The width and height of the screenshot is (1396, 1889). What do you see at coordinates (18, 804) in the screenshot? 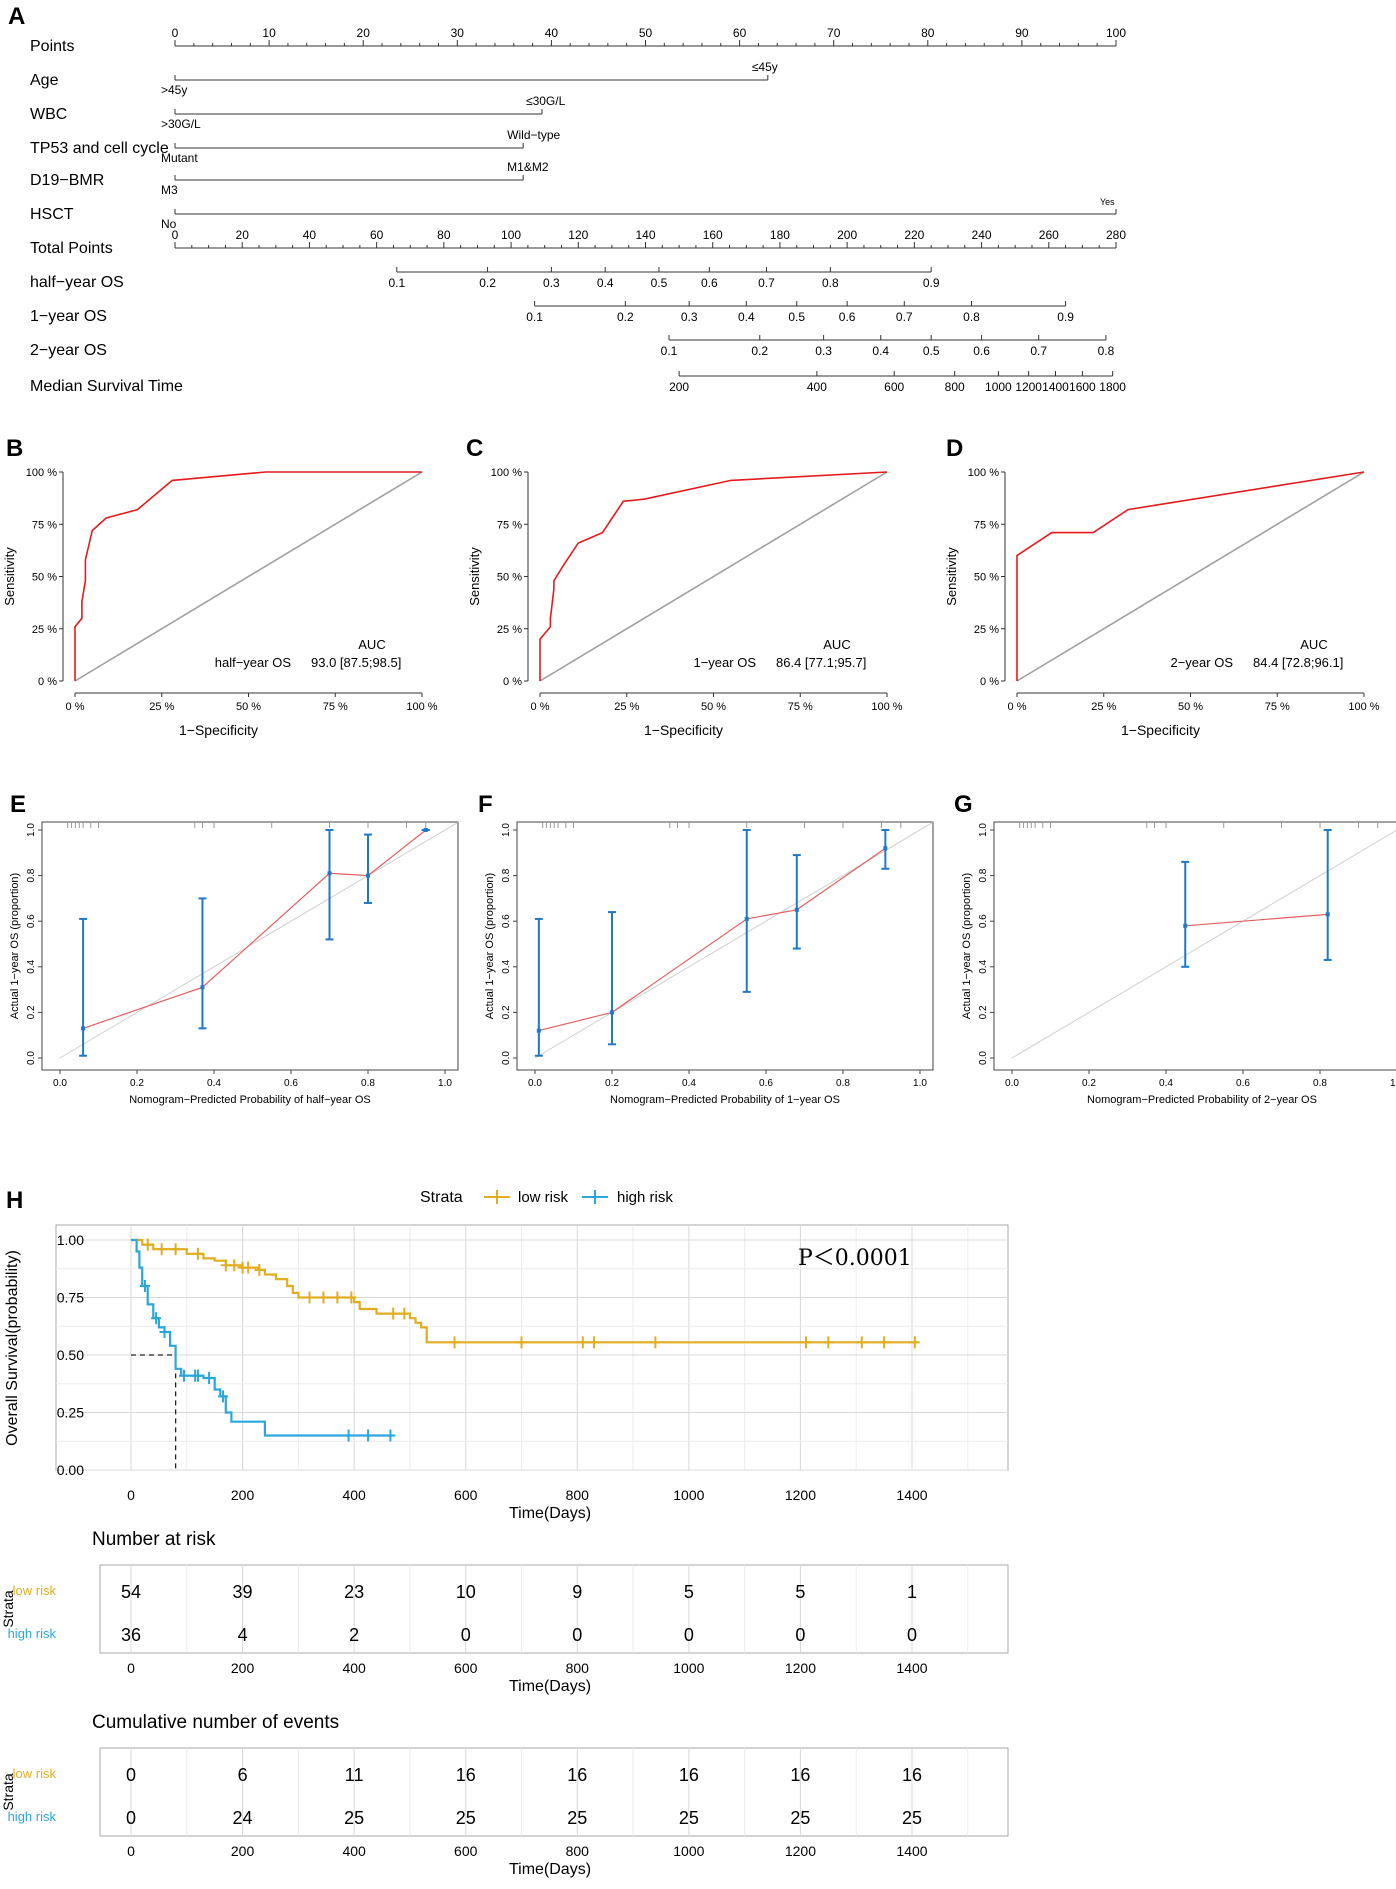
I see `panel-letter-e: E` at bounding box center [18, 804].